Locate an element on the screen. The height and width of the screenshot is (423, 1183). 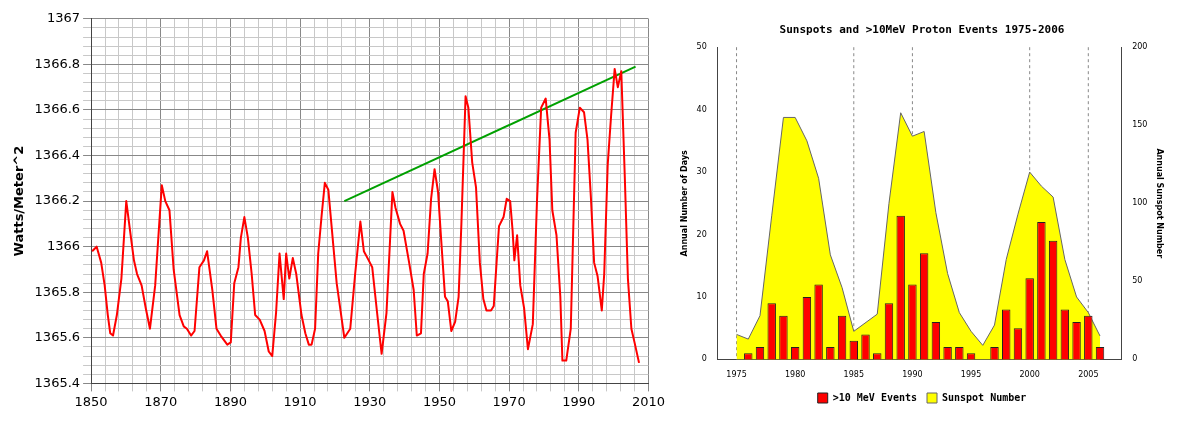
y-tick-label: 1365.6 is located at coordinates (57, 337).